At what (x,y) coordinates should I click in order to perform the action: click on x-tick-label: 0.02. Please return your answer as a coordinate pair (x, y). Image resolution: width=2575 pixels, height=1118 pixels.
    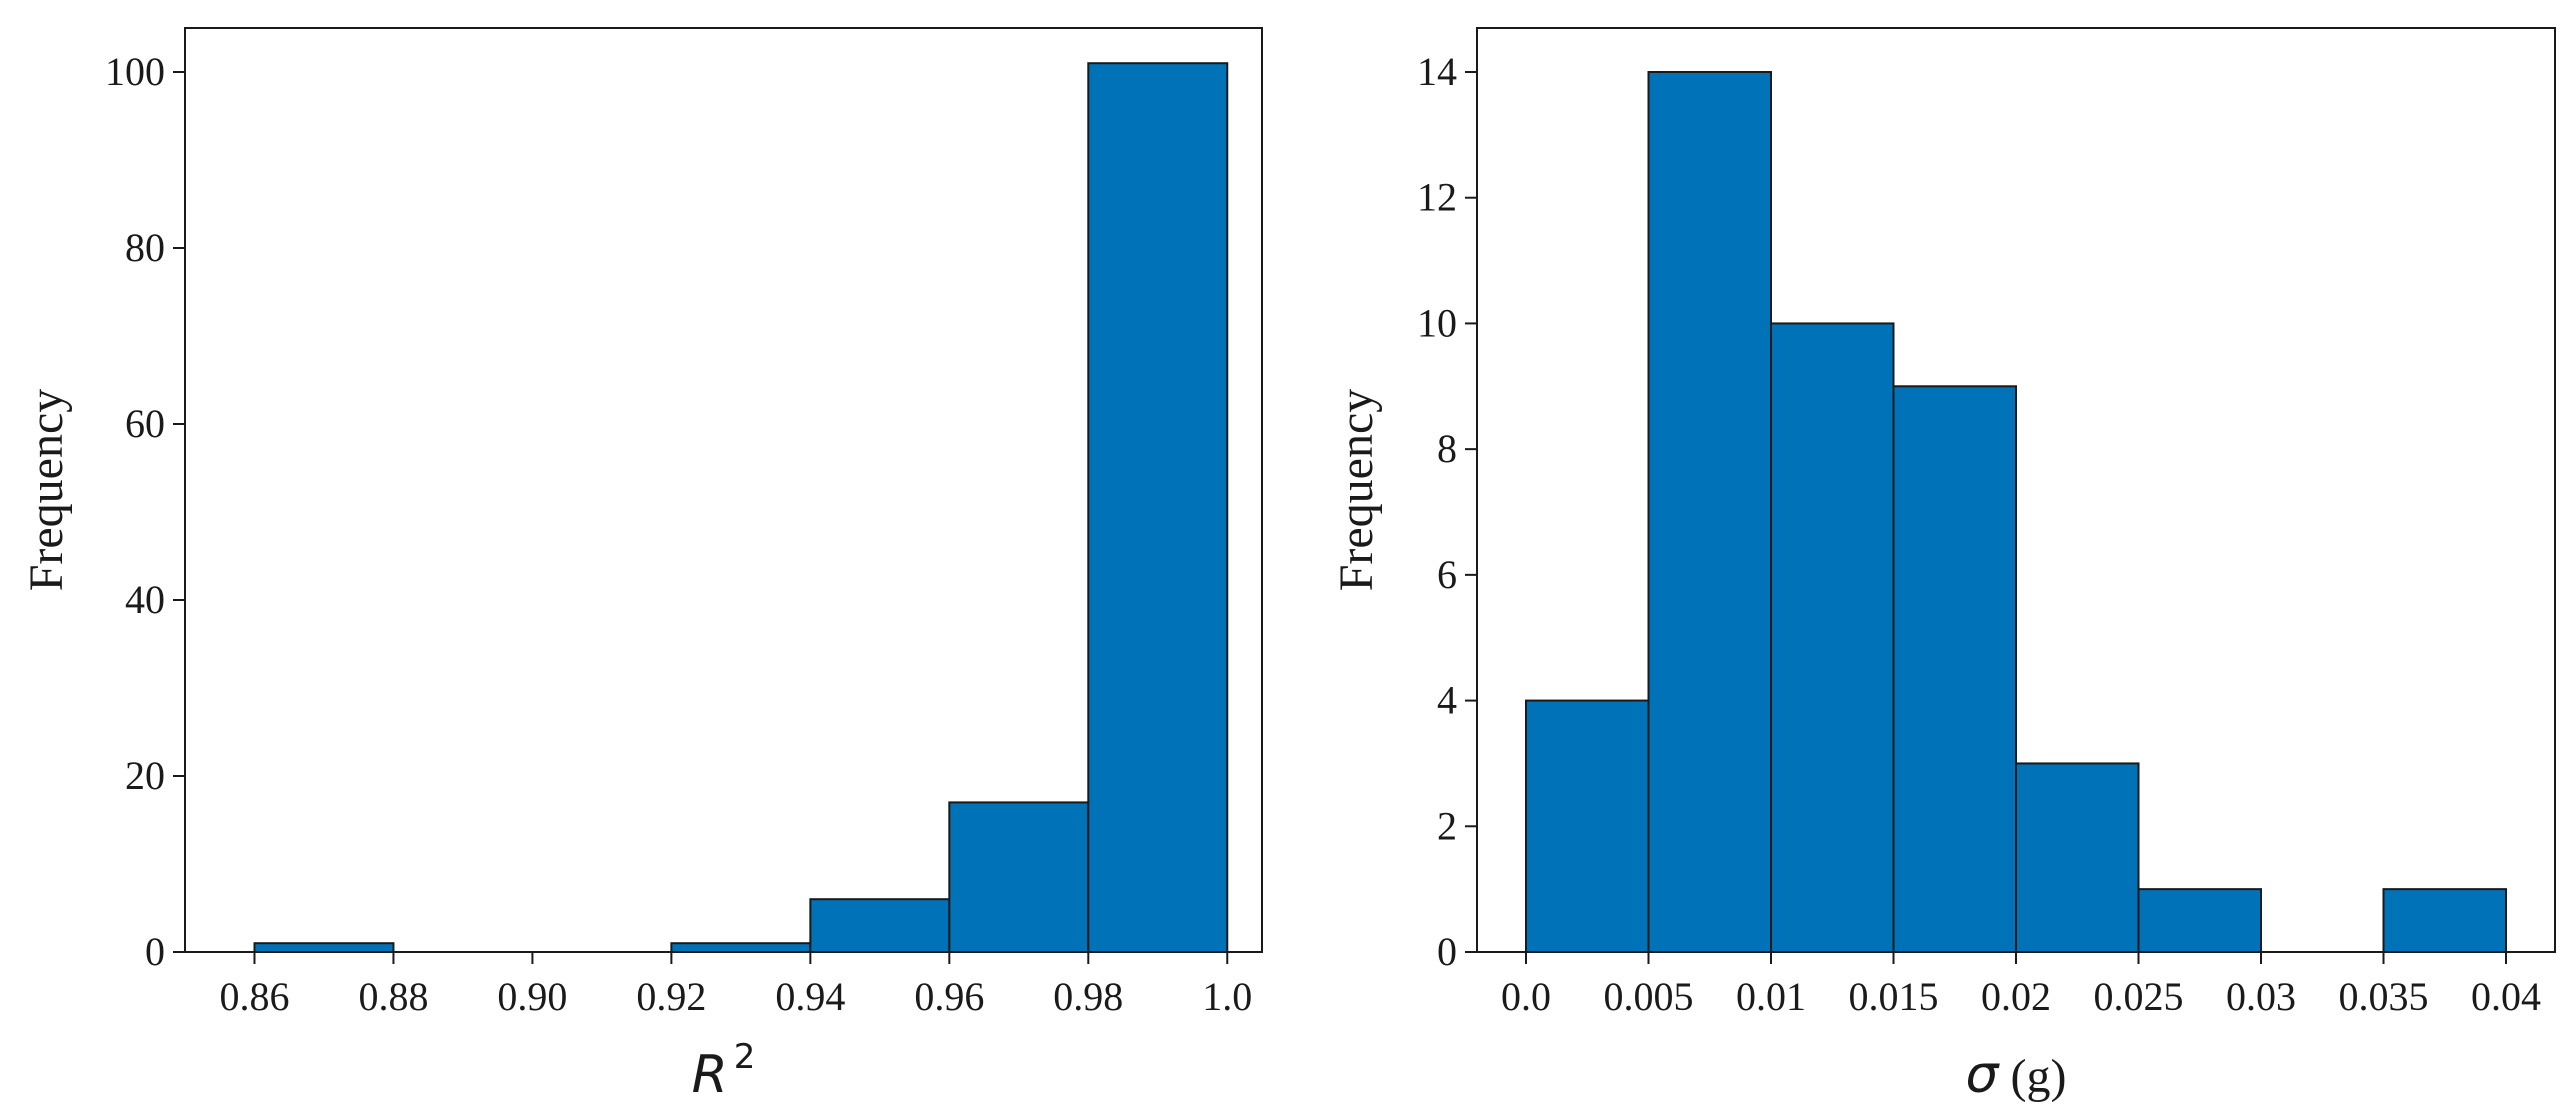
    Looking at the image, I should click on (2016, 996).